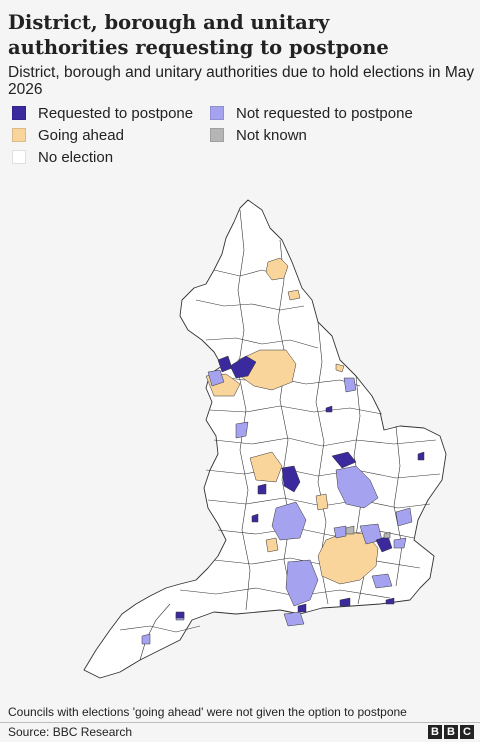  Describe the element at coordinates (19, 135) in the screenshot. I see `legend-swatch-going-ahead` at that location.